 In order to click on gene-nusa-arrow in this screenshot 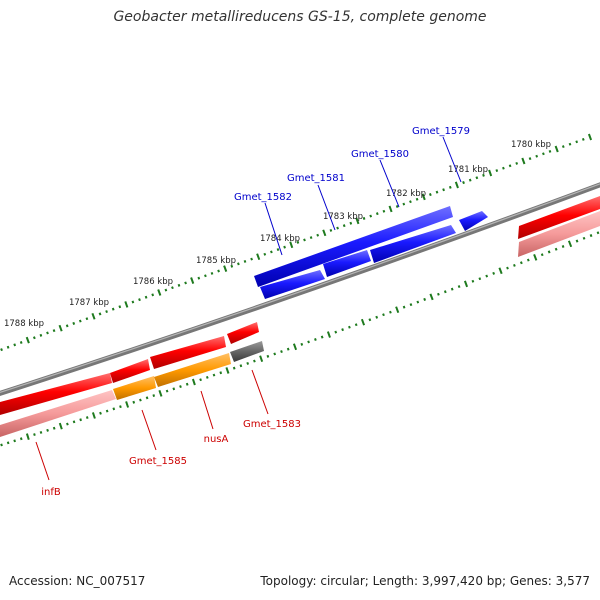, I will do `click(188, 352)`.